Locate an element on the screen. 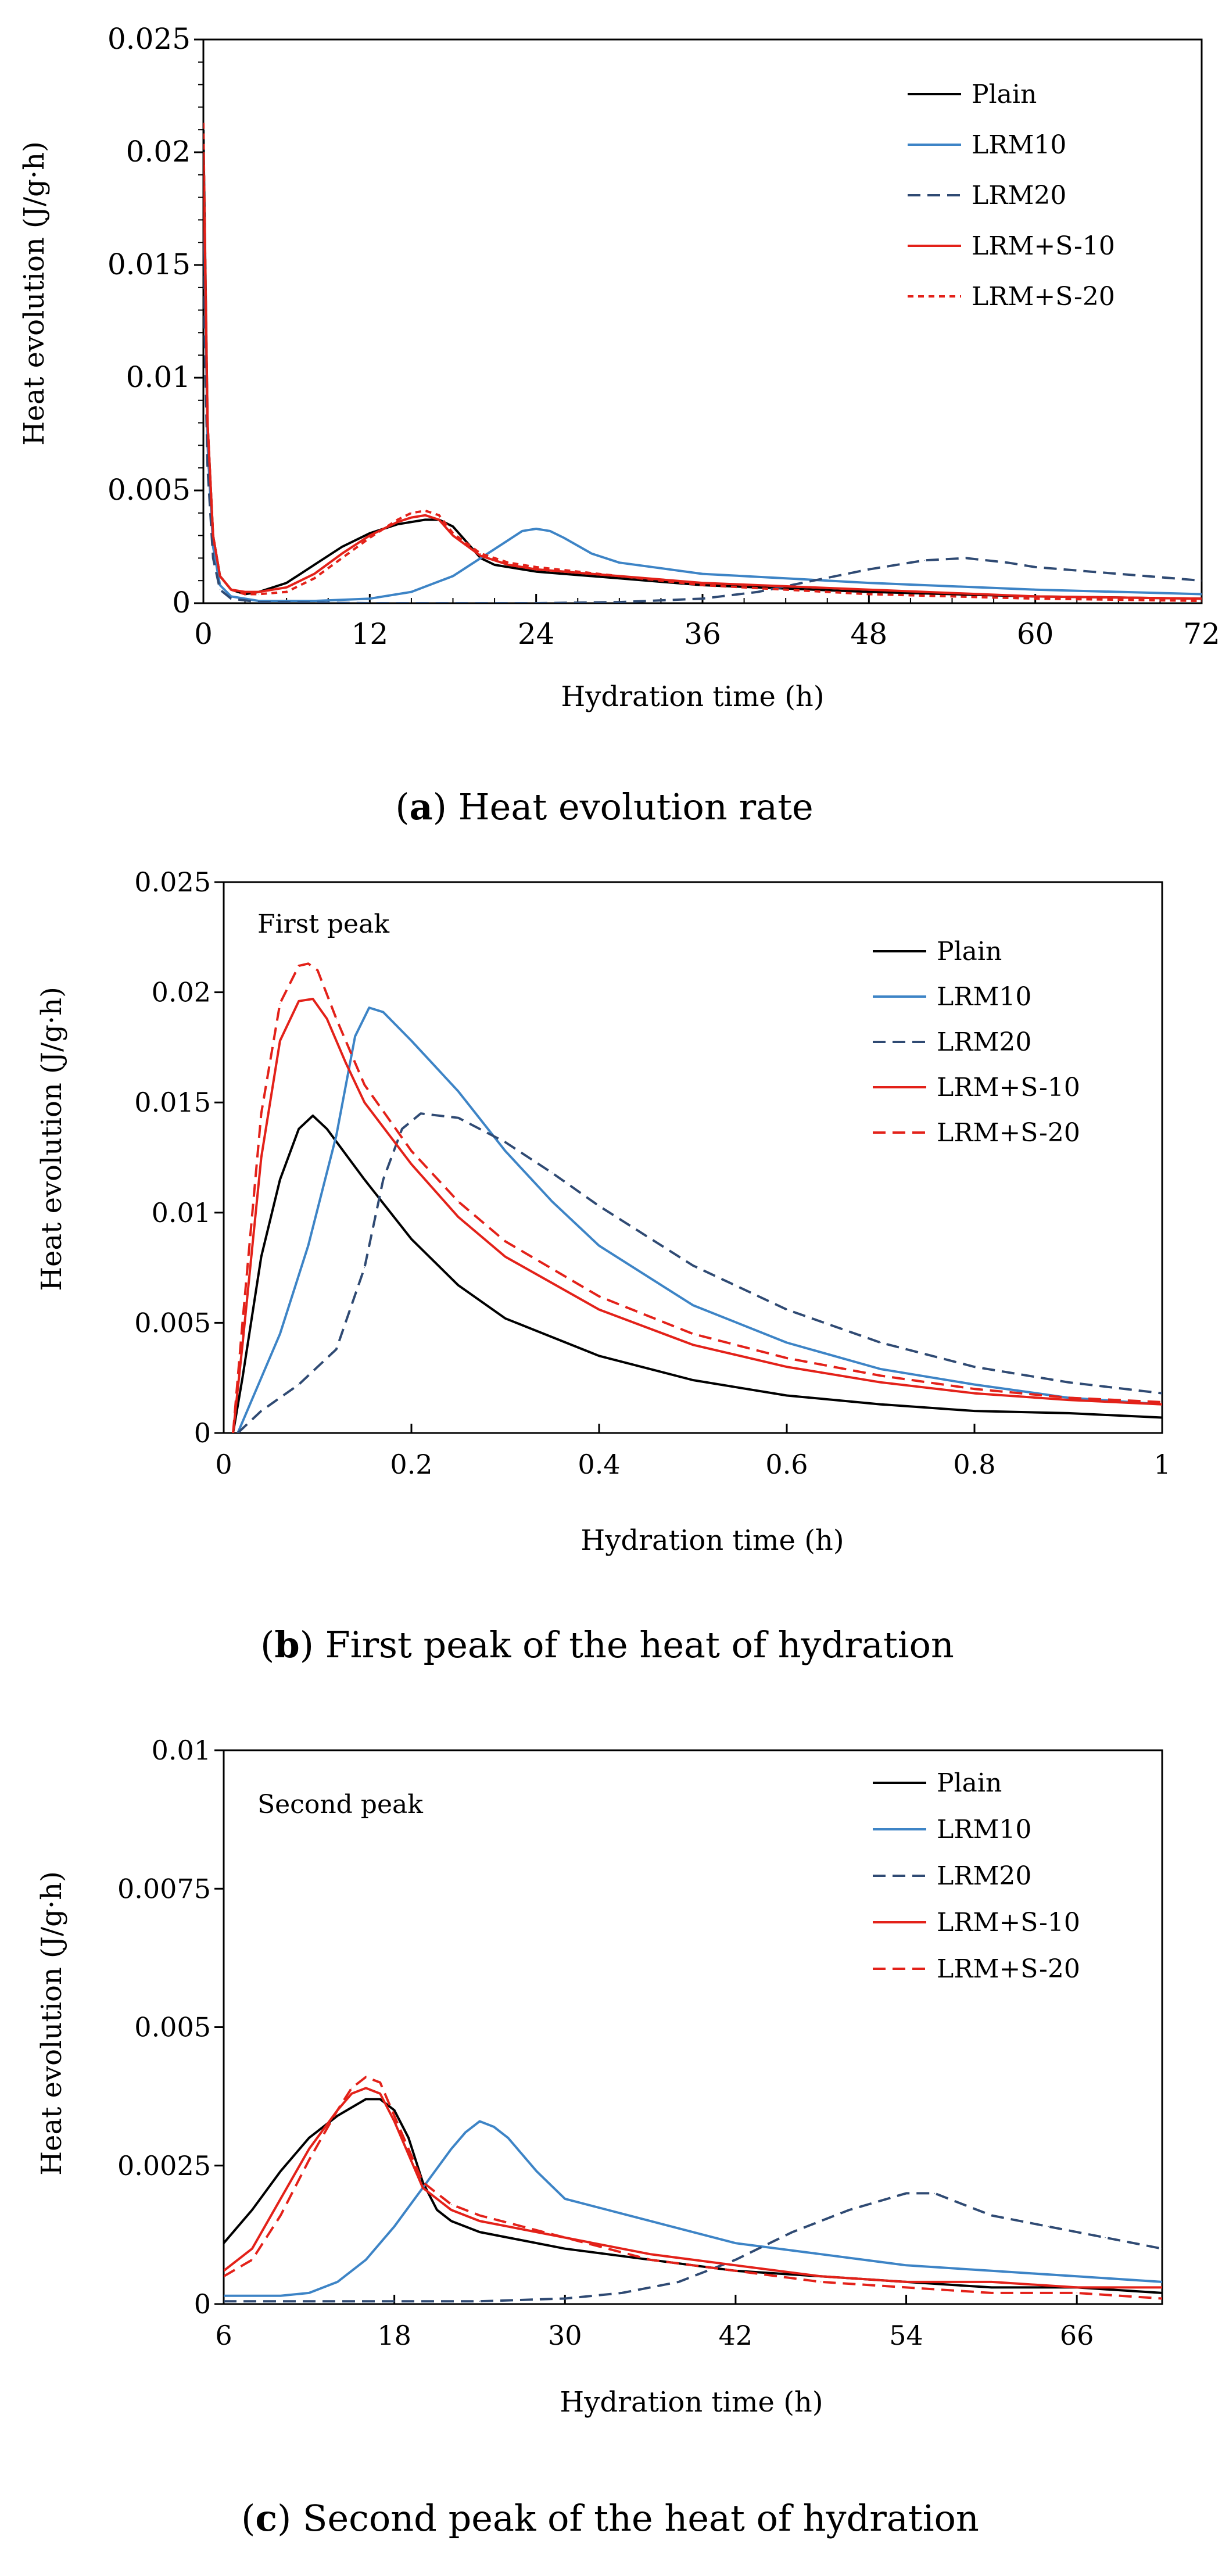 The image size is (1222, 2576). panel-c-legend-label-lrm10: LRM10 is located at coordinates (984, 1829).